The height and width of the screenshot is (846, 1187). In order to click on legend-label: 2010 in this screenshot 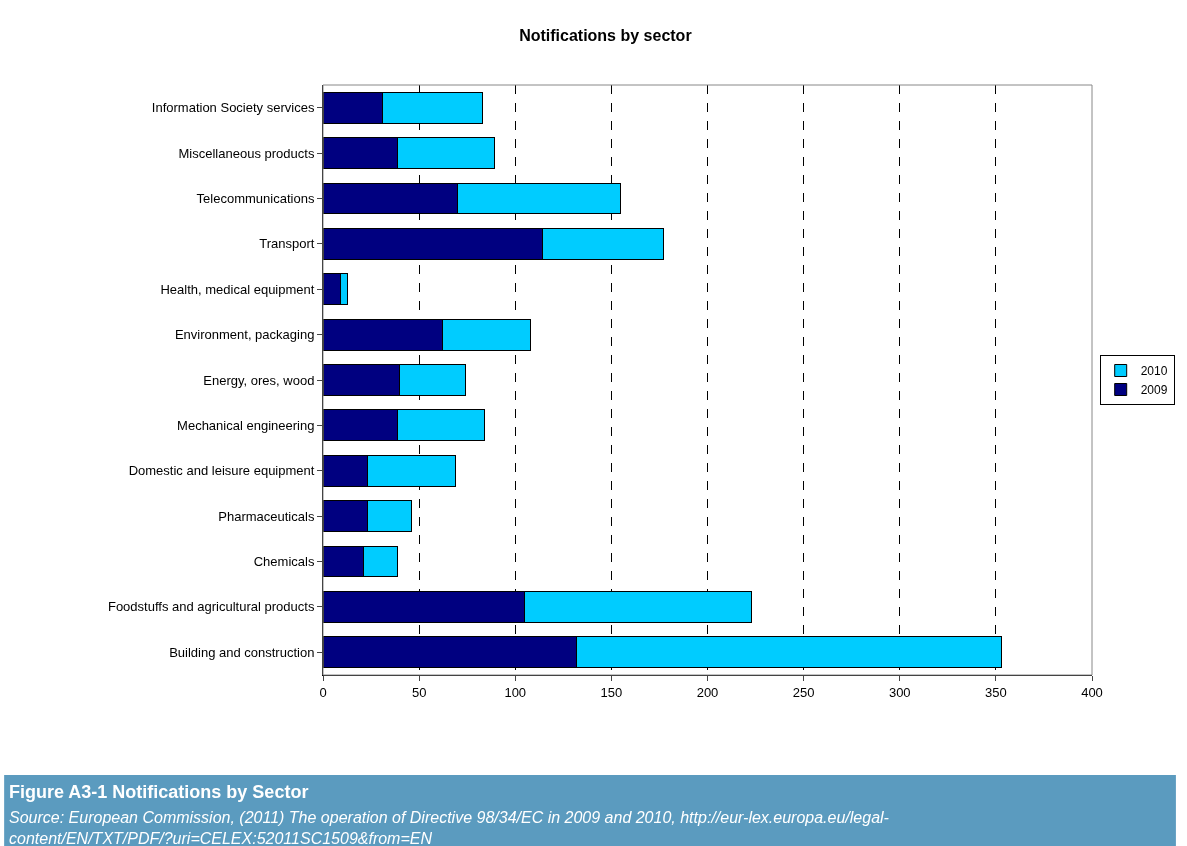, I will do `click(1154, 371)`.